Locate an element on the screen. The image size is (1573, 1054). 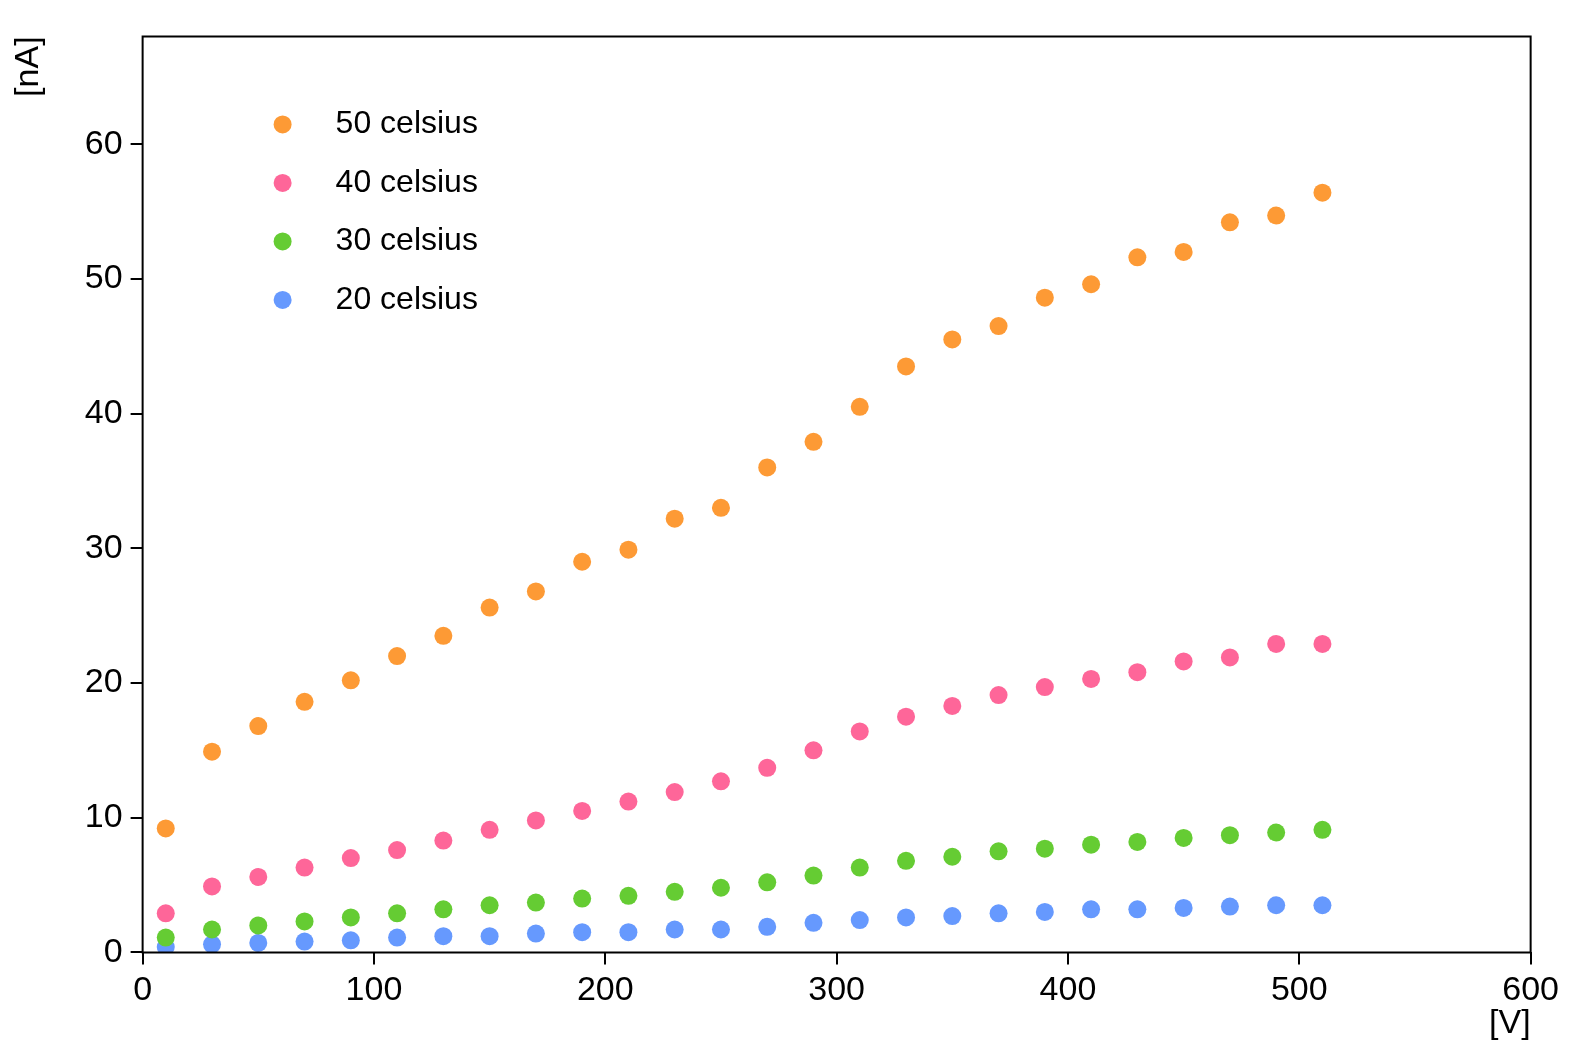
y-tick-label: 30 is located at coordinates (103, 545).